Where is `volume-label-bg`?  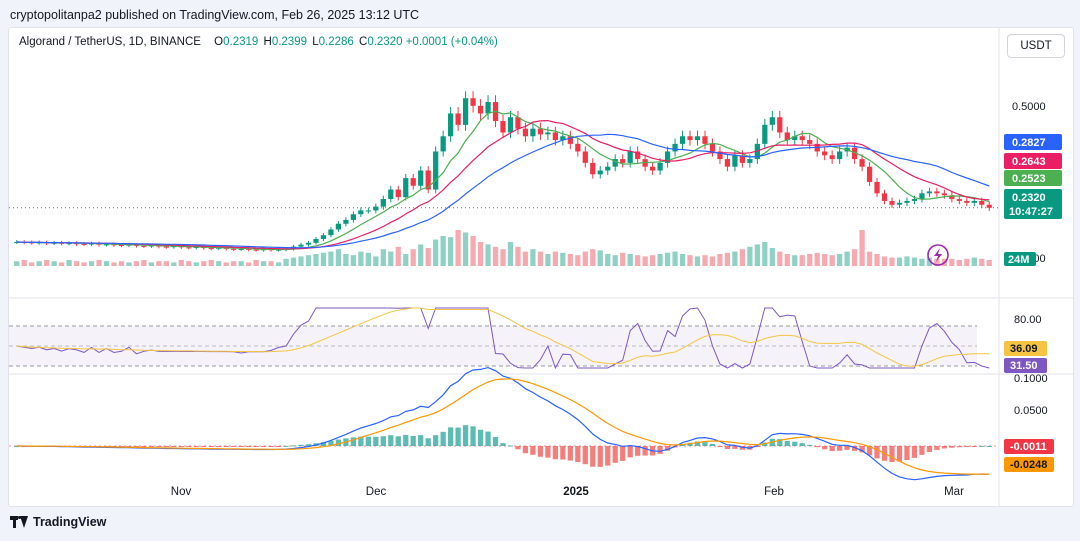 volume-label-bg is located at coordinates (1020, 259).